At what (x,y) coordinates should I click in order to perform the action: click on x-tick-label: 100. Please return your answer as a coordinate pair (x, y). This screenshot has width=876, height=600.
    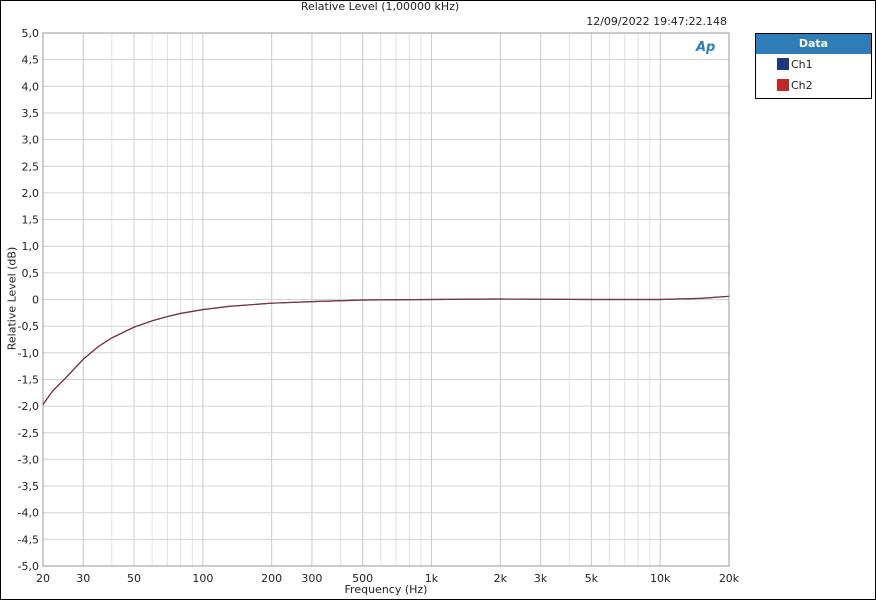
    Looking at the image, I should click on (202, 578).